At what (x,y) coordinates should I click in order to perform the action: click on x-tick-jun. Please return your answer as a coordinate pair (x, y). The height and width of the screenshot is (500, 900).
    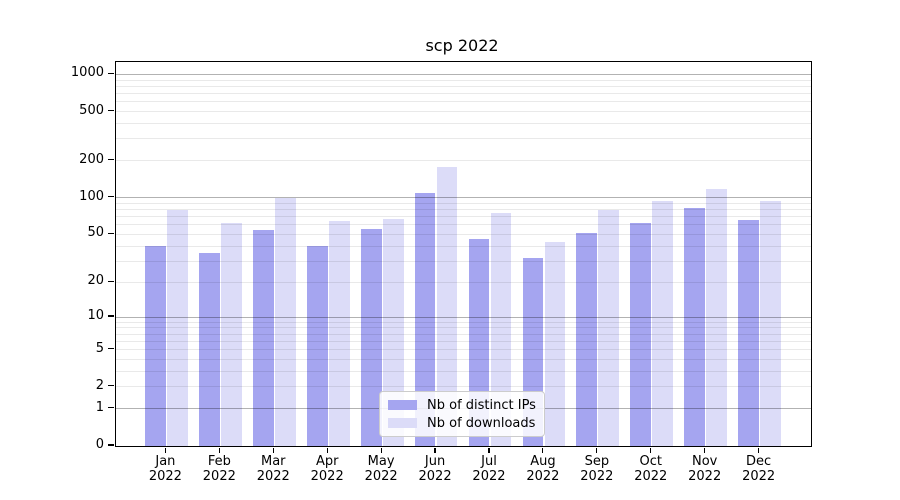
    Looking at the image, I should click on (435, 450).